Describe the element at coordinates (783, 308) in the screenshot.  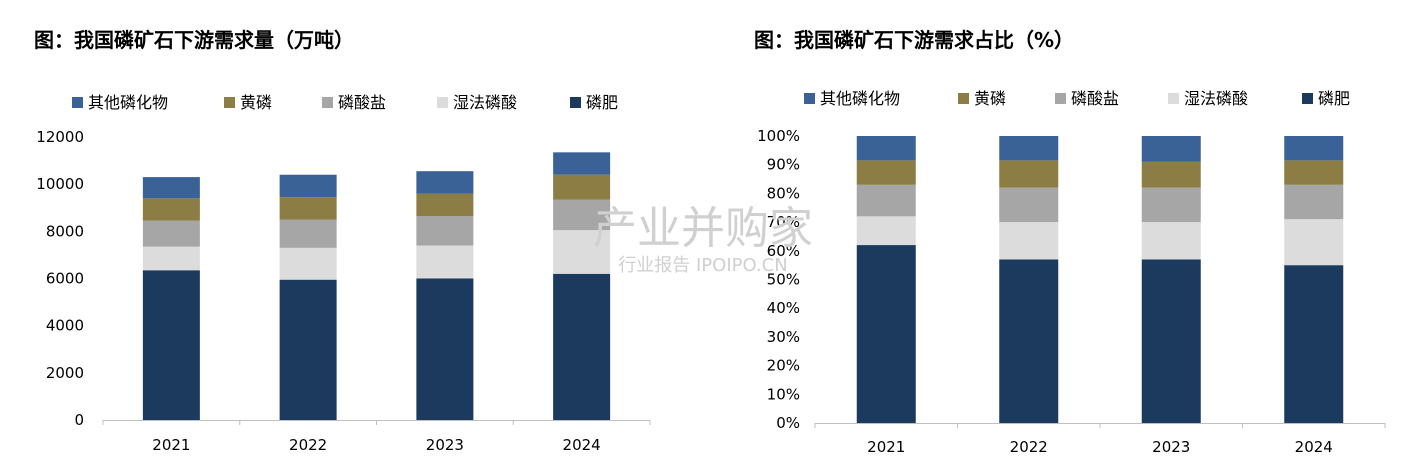
I see `right-y-tick-label: 40%` at that location.